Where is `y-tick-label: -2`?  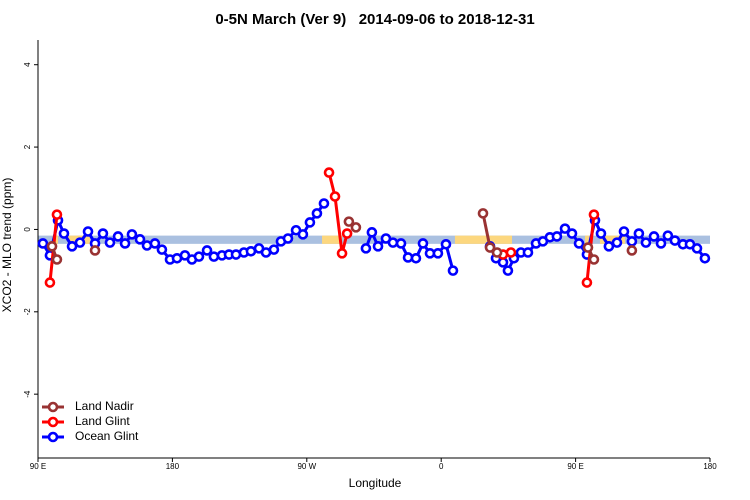 y-tick-label: -2 is located at coordinates (27, 312).